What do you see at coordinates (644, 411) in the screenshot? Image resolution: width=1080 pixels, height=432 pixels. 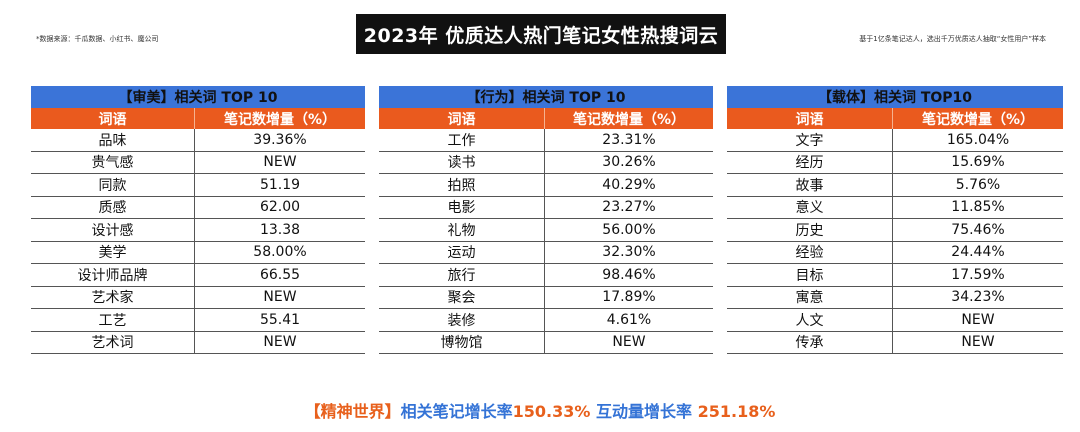 I see `footer-interaction-label: 互动量增长率` at bounding box center [644, 411].